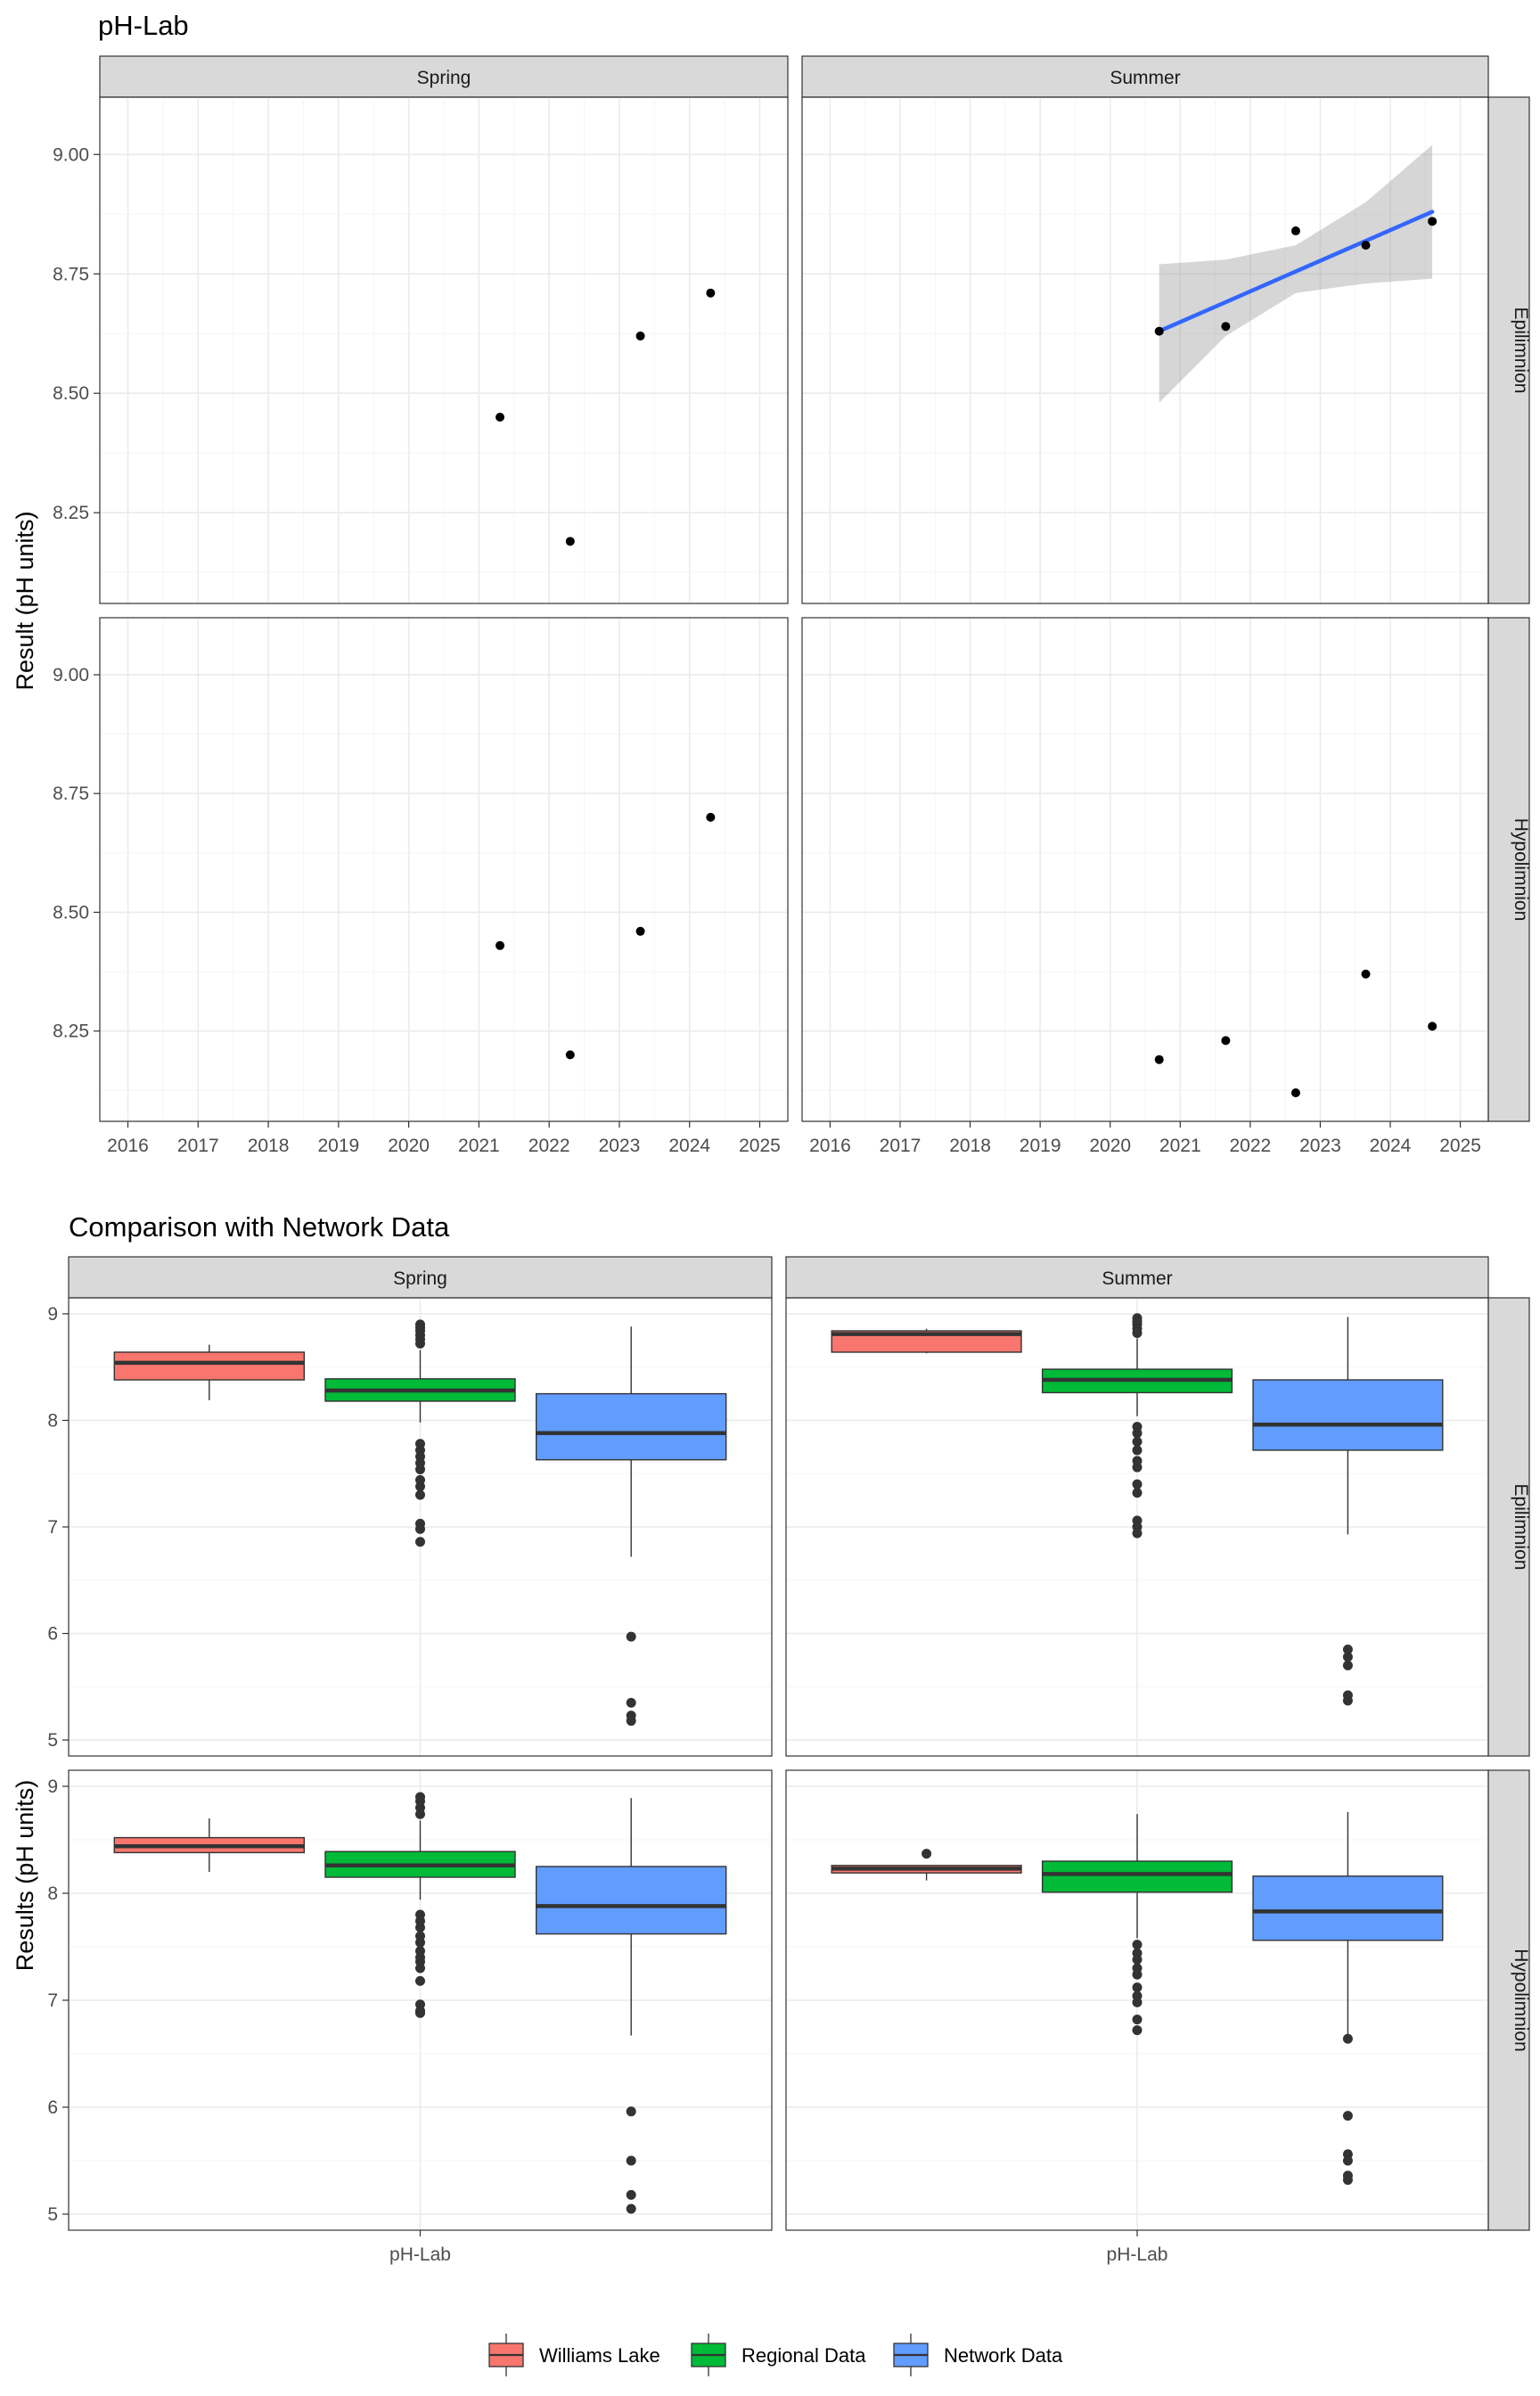 This screenshot has width=1540, height=2396. I want to click on x-tick-label: 2022, so click(549, 1146).